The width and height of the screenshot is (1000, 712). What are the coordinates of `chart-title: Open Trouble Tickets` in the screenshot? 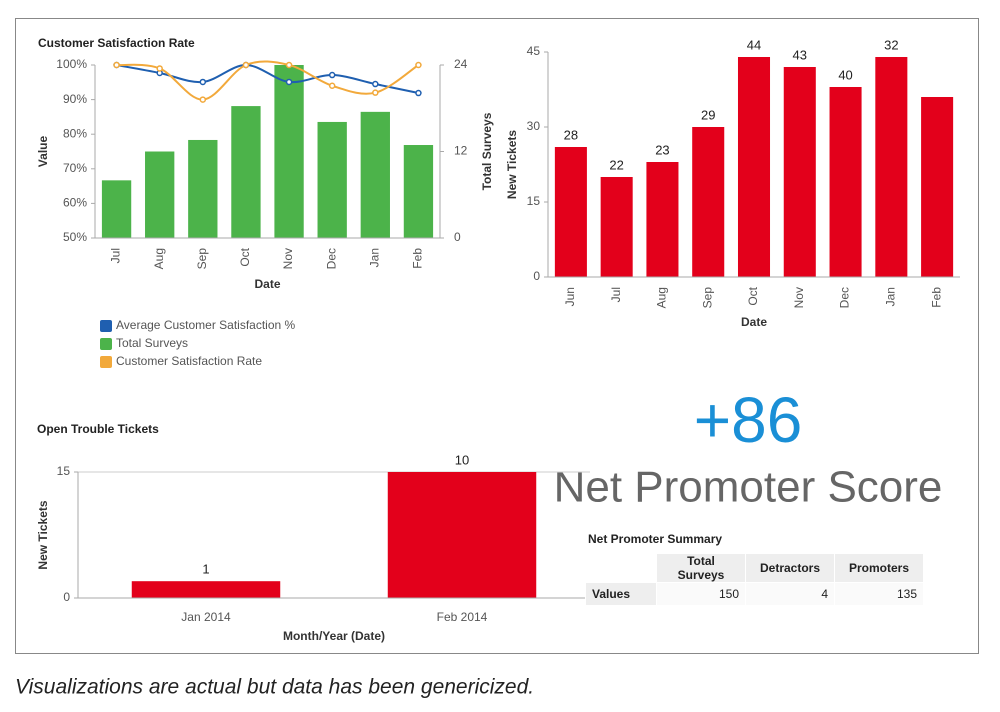 It's located at (98, 429).